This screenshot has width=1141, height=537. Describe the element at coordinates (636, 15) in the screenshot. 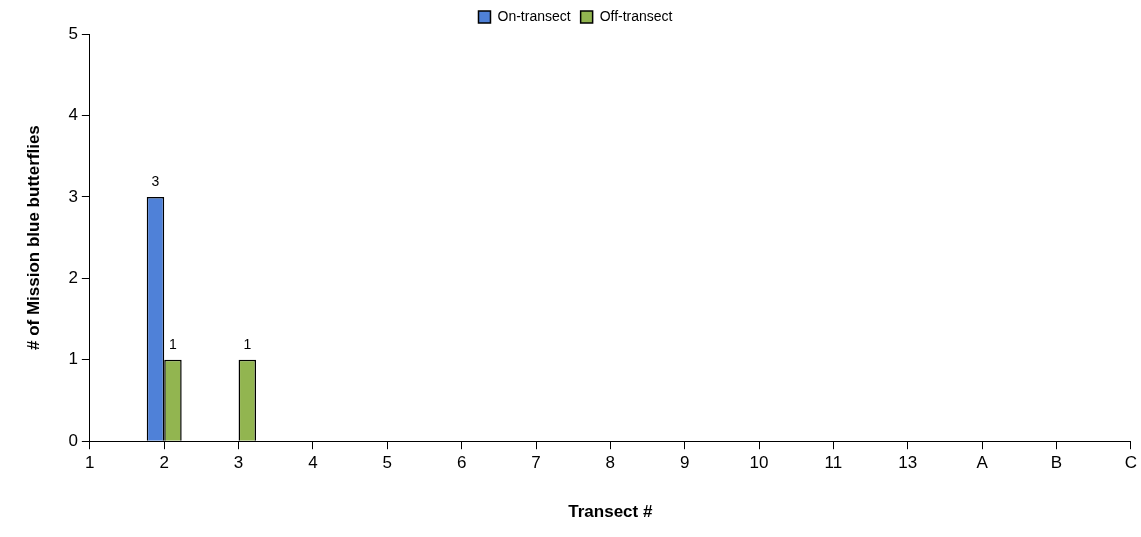

I see `legend-label: Off-transect` at that location.